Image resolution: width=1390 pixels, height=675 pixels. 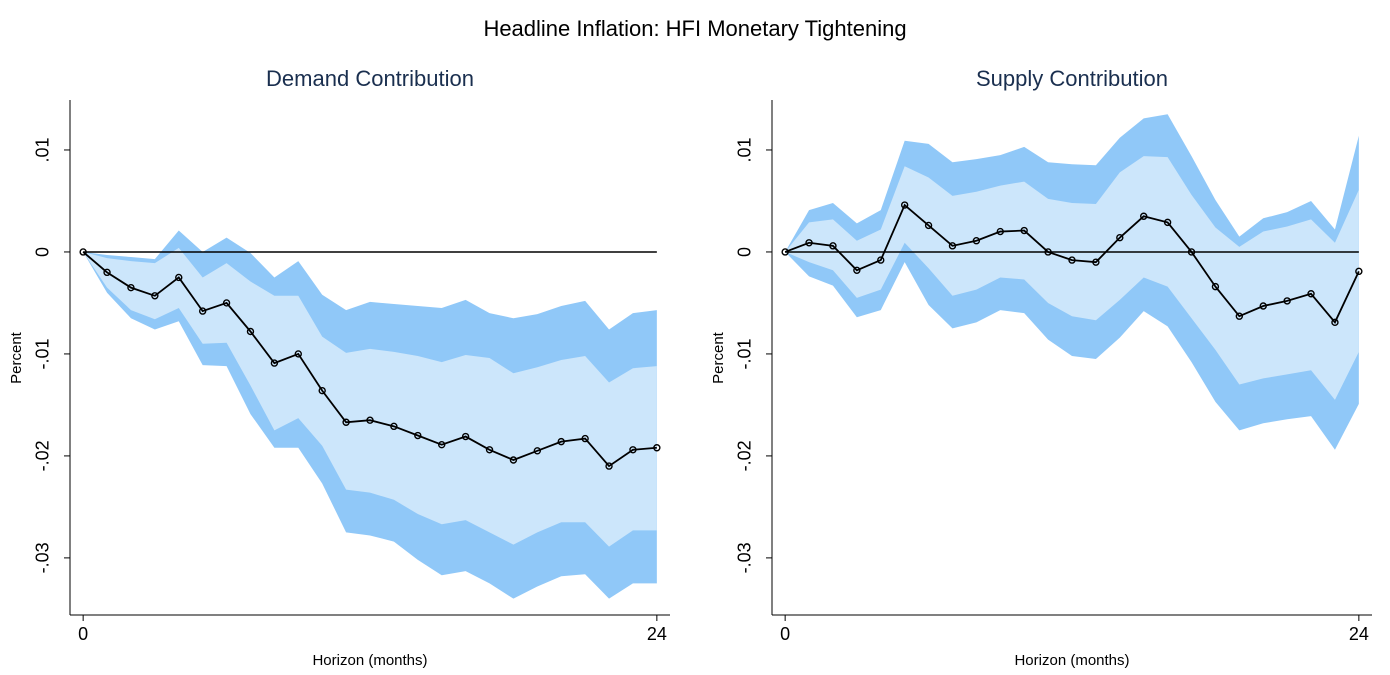 I want to click on panel-title: Demand Contribution, so click(x=370, y=78).